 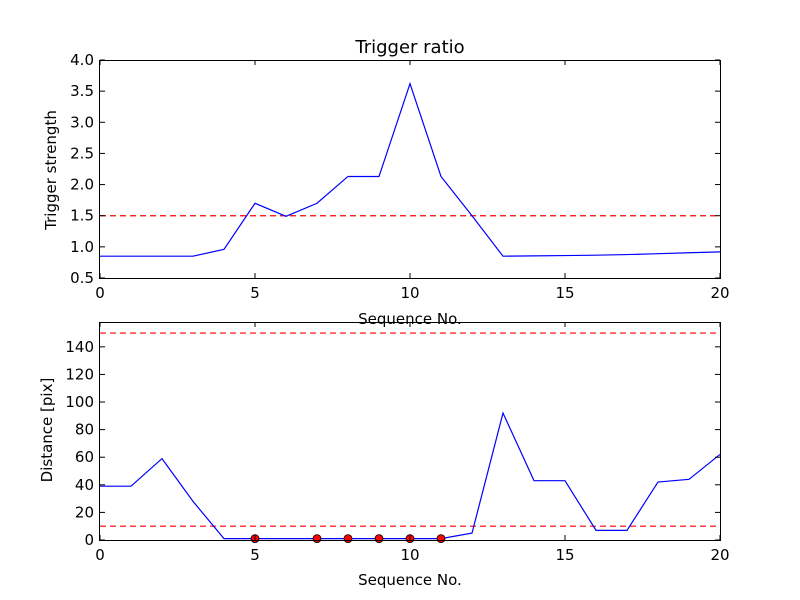 What do you see at coordinates (89, 540) in the screenshot?
I see `y-tick-label: 0` at bounding box center [89, 540].